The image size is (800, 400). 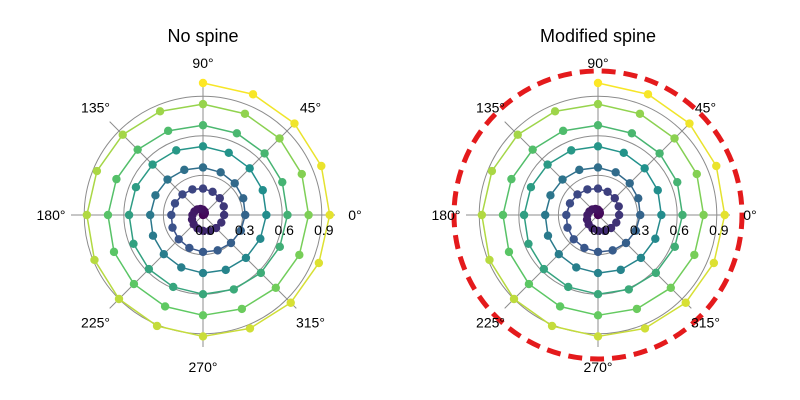 What do you see at coordinates (205, 230) in the screenshot?
I see `r-tick-label: 0.0` at bounding box center [205, 230].